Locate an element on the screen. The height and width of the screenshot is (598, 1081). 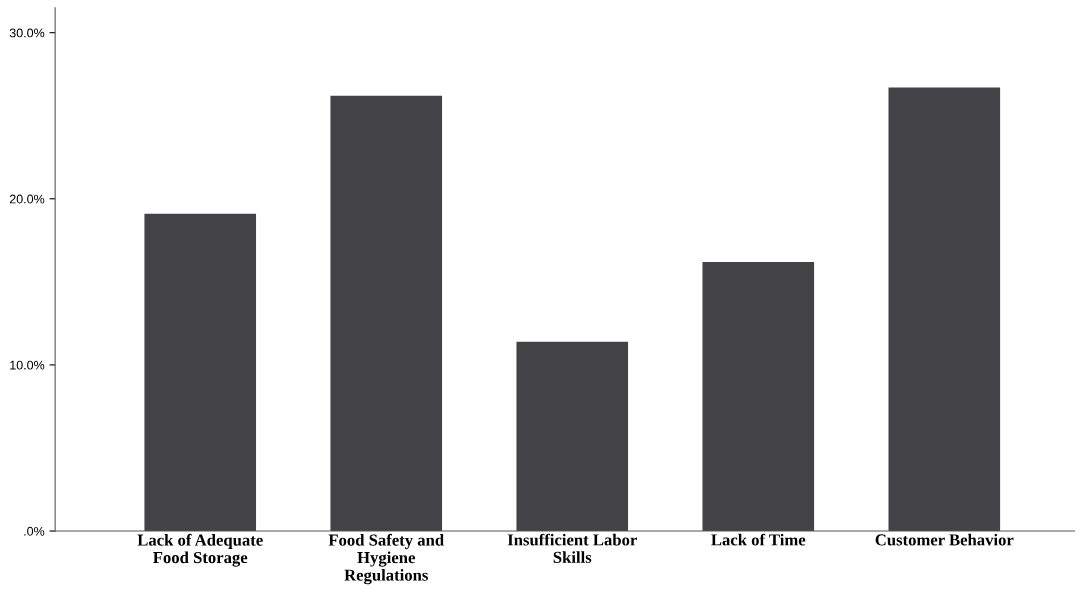
x-tick-label: Food Safety and Hygiene Regulations is located at coordinates (386, 559).